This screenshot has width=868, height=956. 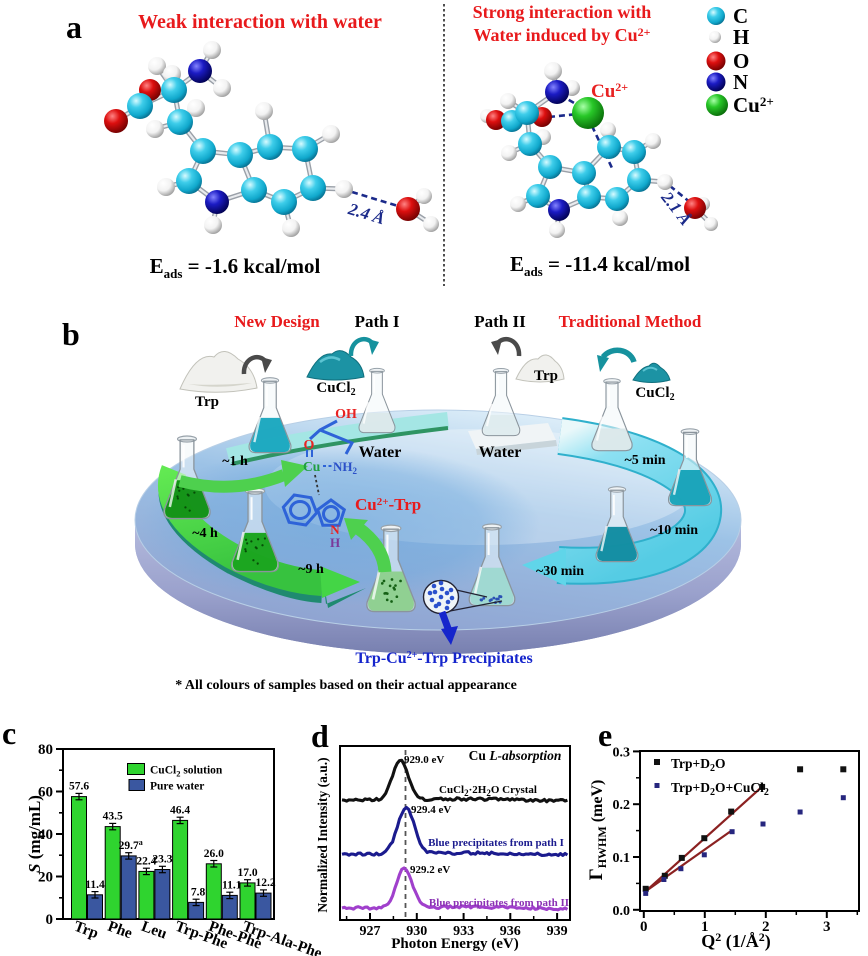 I want to click on svg-text: Weak interaction with water, so click(x=260, y=22).